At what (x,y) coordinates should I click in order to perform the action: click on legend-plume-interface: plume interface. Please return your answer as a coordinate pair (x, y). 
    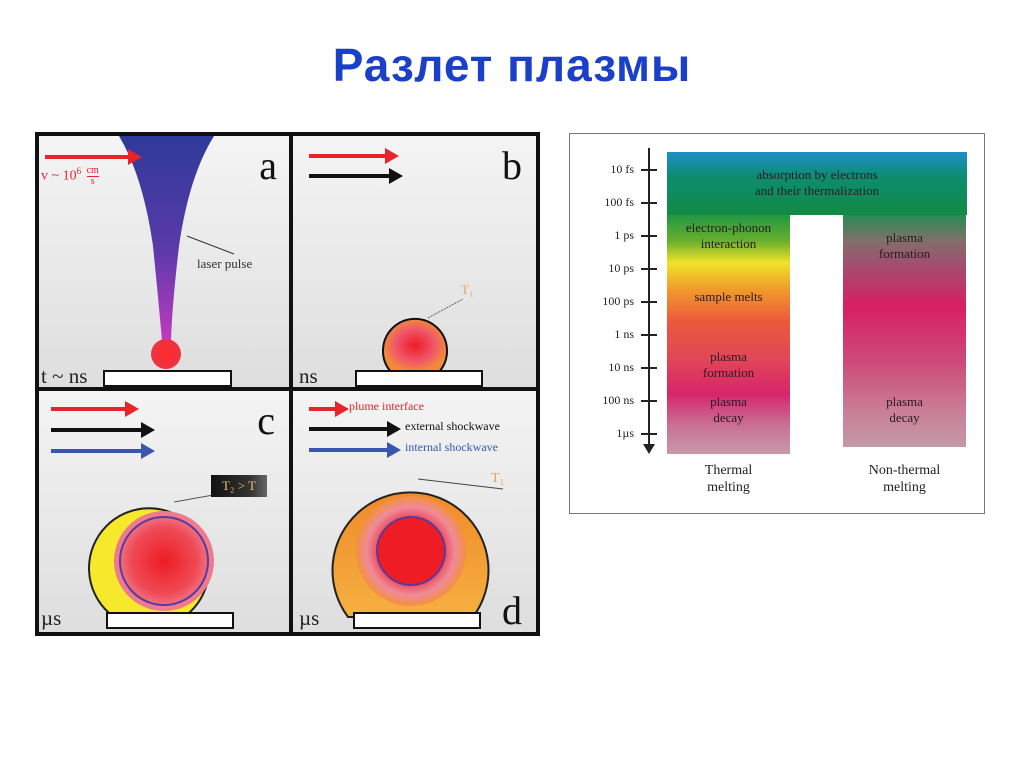
    Looking at the image, I should click on (386, 406).